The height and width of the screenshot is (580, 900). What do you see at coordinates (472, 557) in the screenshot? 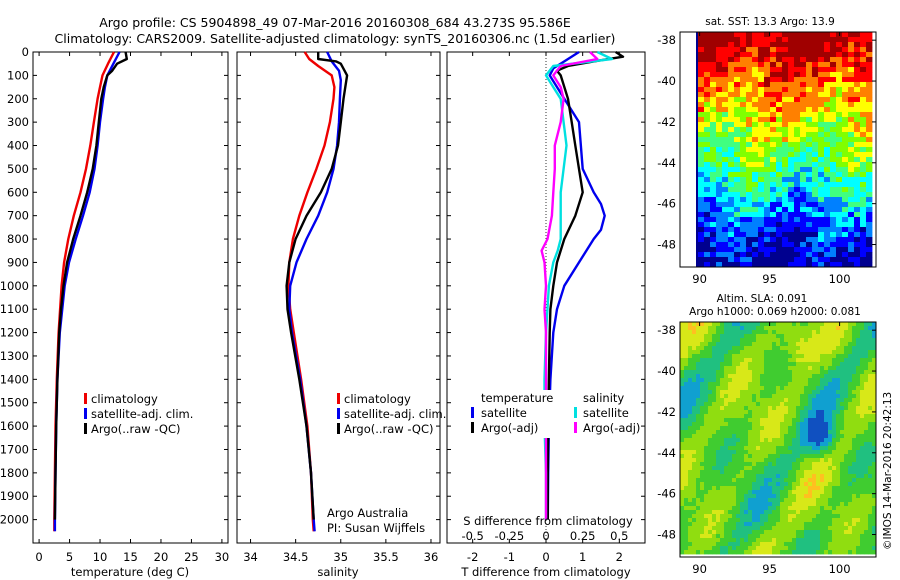
I see `x-tick-label: -2` at bounding box center [472, 557].